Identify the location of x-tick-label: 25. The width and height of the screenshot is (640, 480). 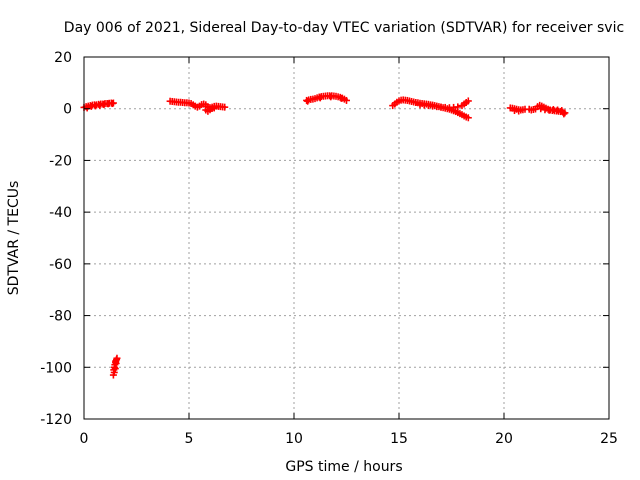
(609, 439).